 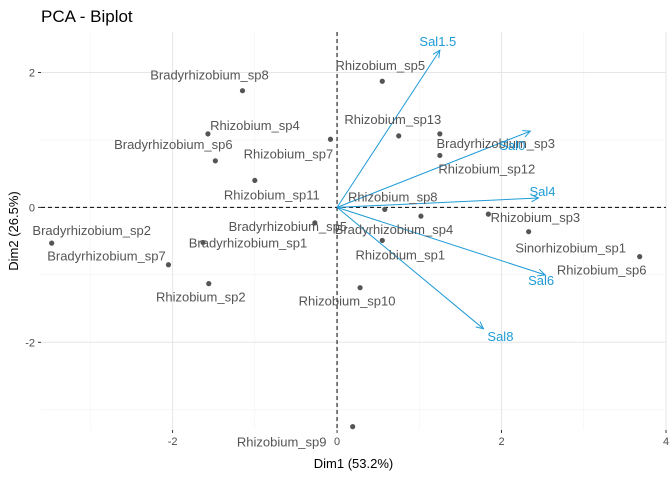 I want to click on variable-label-sal1-5: Sal1.5, so click(x=437, y=41).